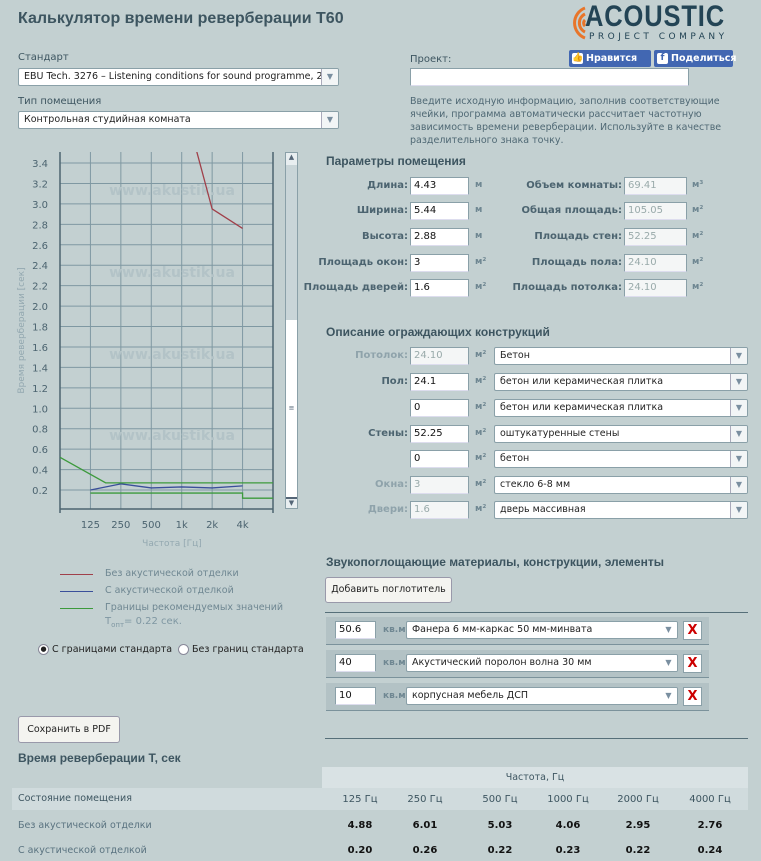 The image size is (761, 861). What do you see at coordinates (90, 525) in the screenshot?
I see `x-tick-label: 125` at bounding box center [90, 525].